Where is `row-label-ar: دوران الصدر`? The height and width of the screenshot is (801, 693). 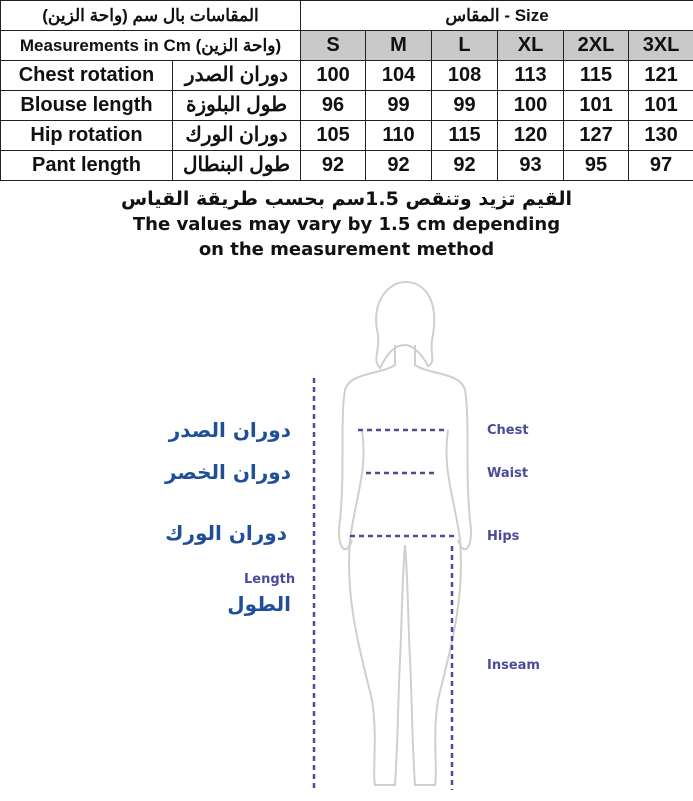 row-label-ar: دوران الصدر is located at coordinates (236, 75).